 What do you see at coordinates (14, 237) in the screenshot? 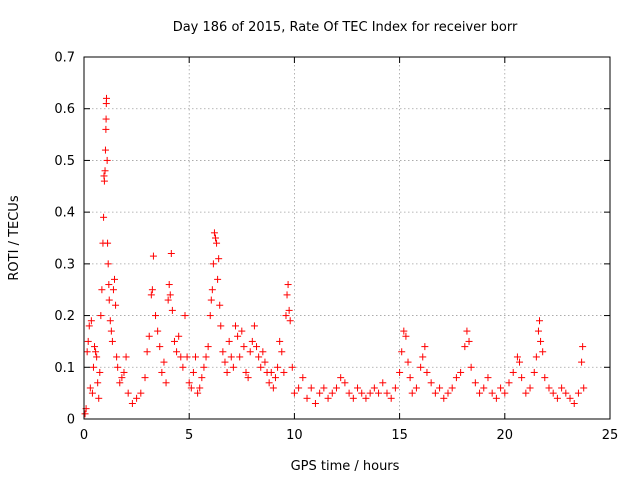
I see `y-axis-label: ROTI / TECUs` at bounding box center [14, 237].